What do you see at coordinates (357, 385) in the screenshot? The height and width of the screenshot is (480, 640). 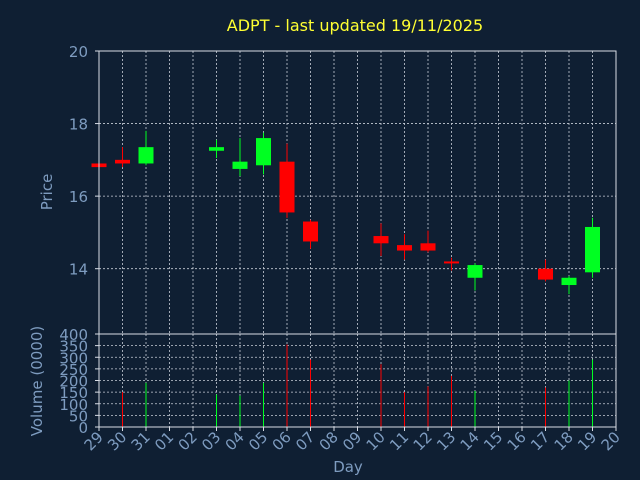 I see `volume-bars` at bounding box center [357, 385].